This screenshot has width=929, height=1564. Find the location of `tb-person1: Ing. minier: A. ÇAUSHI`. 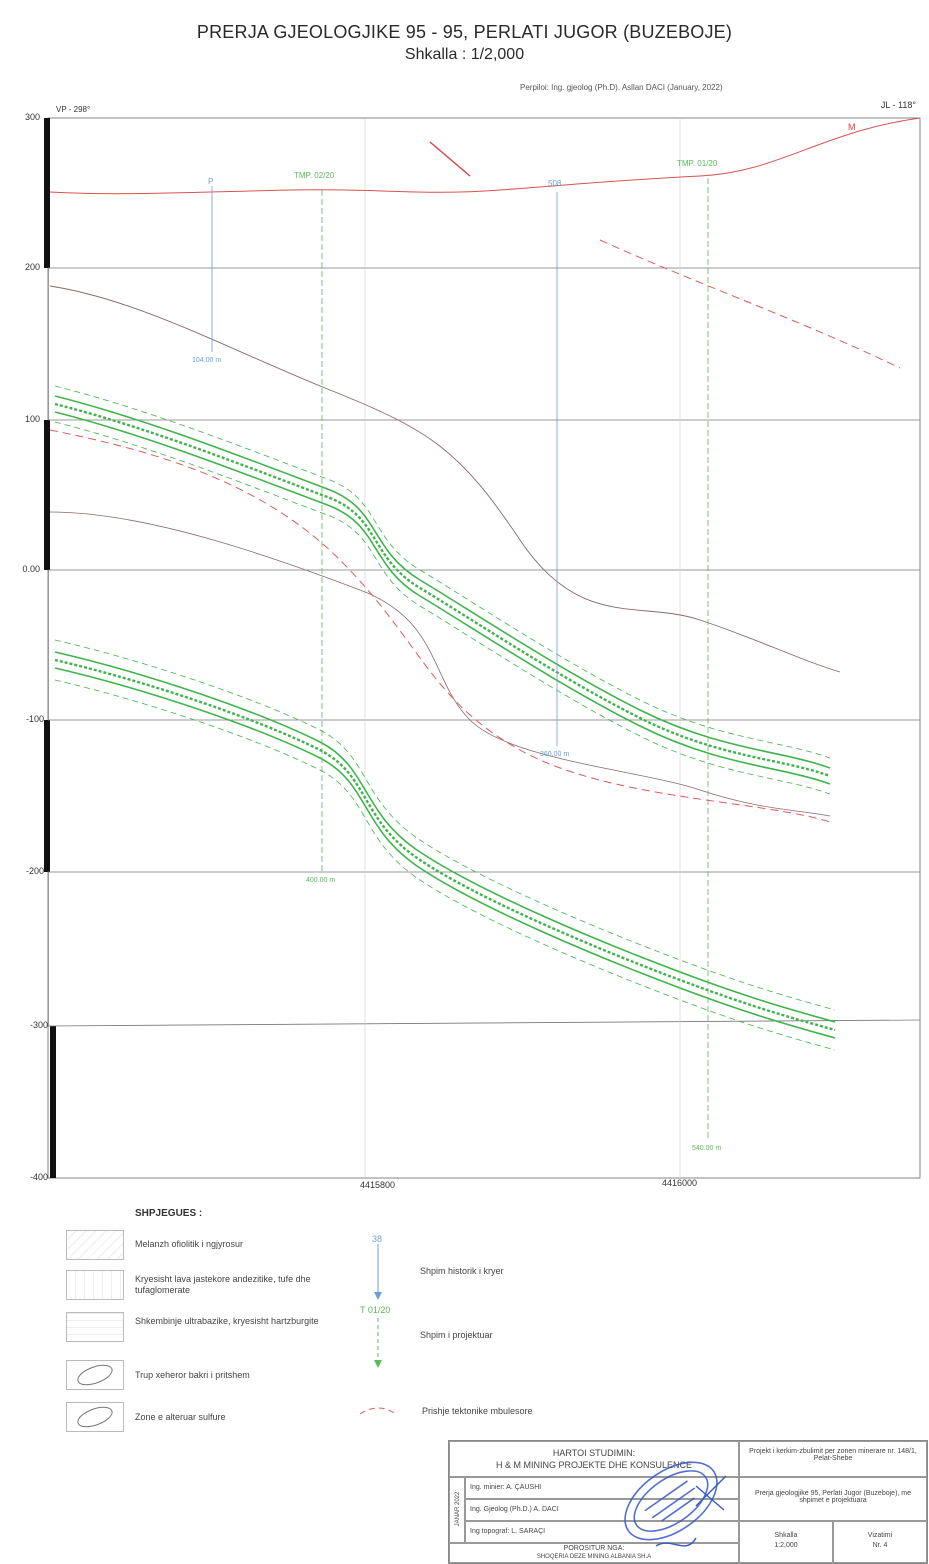

tb-person1: Ing. minier: A. ÇAUSHI is located at coordinates (506, 1487).